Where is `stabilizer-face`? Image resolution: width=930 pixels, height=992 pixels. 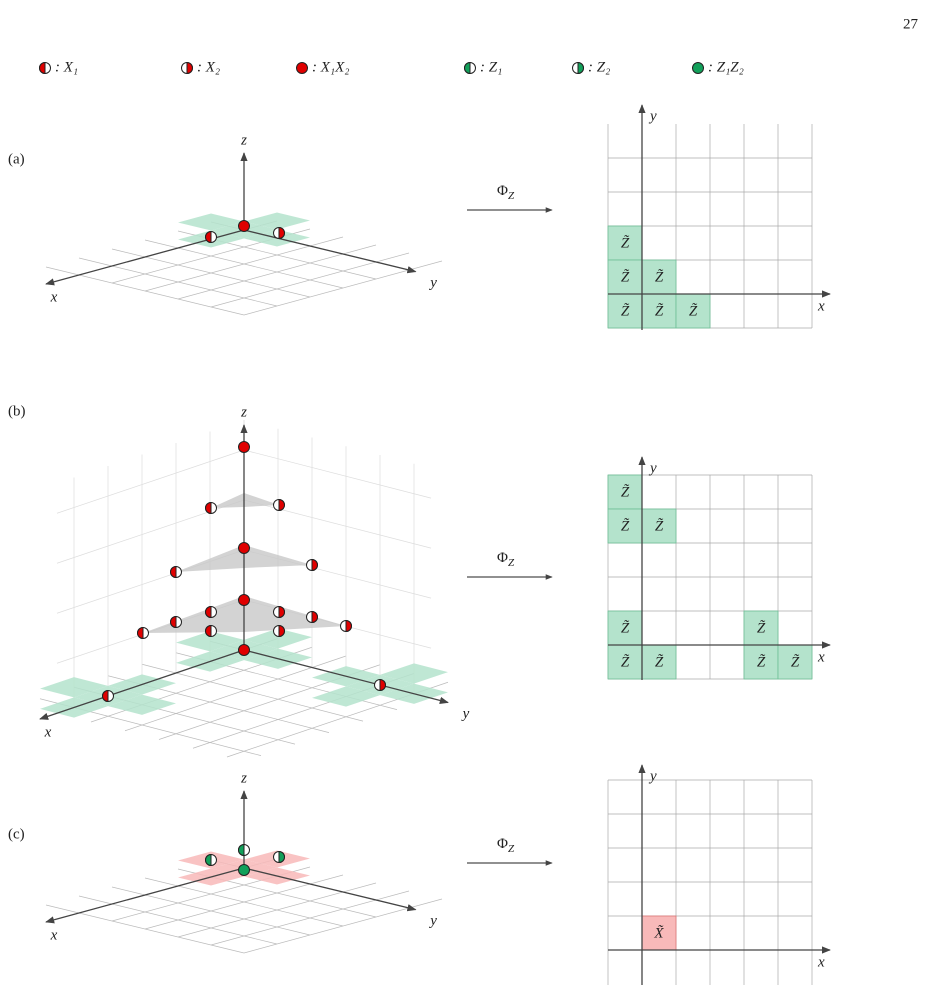
stabilizer-face is located at coordinates (245, 500).